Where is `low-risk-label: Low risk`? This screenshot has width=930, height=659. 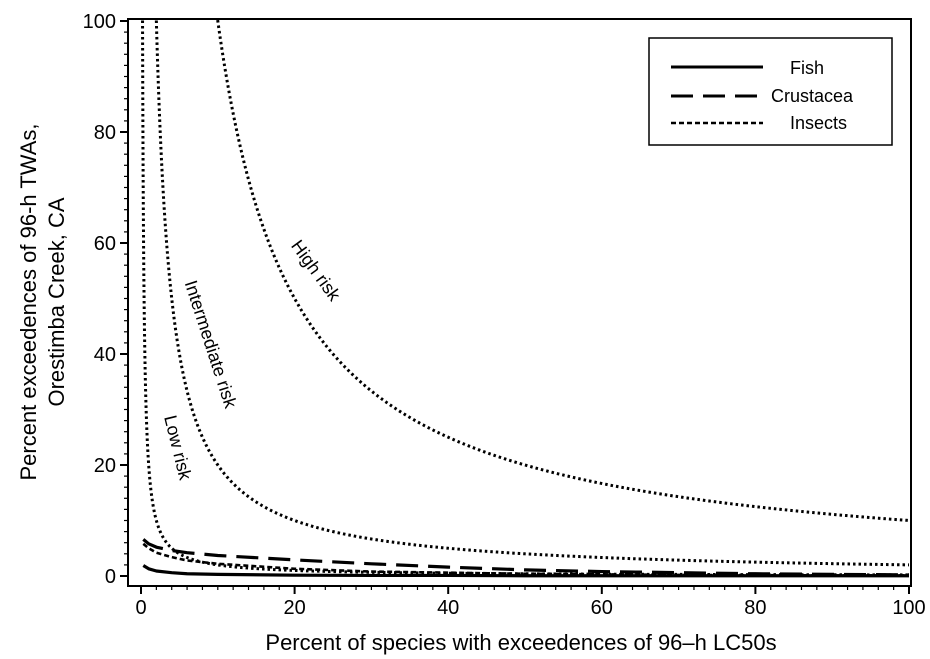
low-risk-label: Low risk is located at coordinates (178, 448).